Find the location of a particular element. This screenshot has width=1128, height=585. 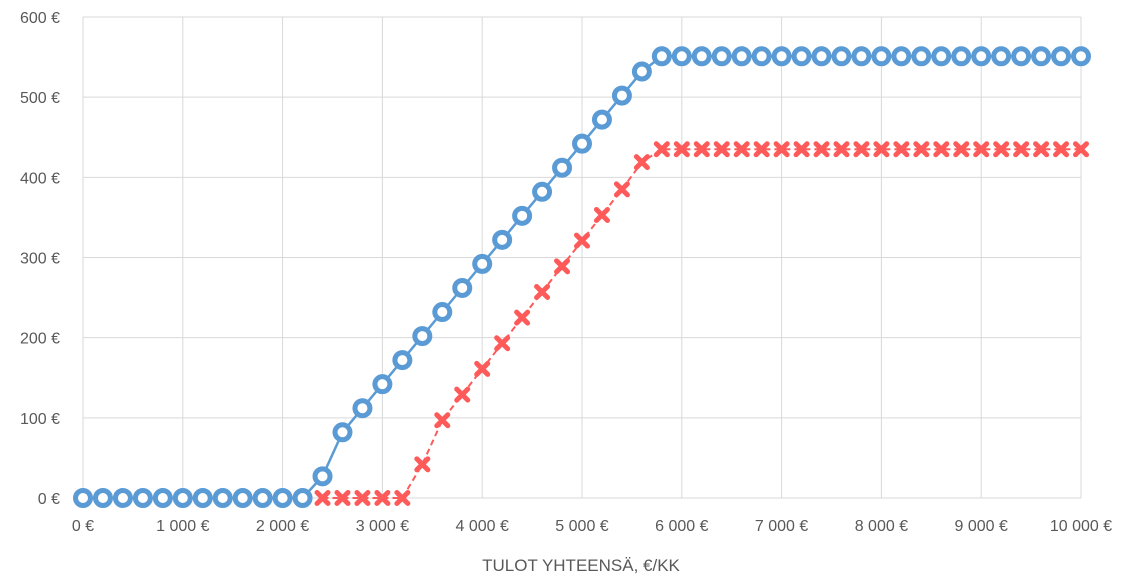

y-tick-label: 400 € is located at coordinates (40, 178).